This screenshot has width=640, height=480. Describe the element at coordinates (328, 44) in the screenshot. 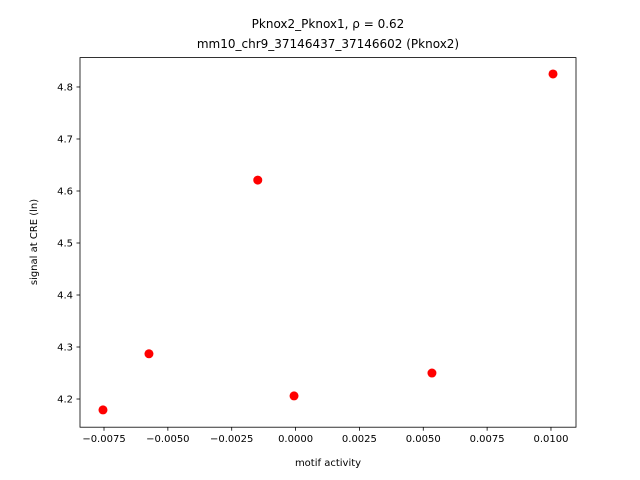

I see `chart-subtitle: mm10_chr9_37146437_37146602 (Pknox2)` at that location.